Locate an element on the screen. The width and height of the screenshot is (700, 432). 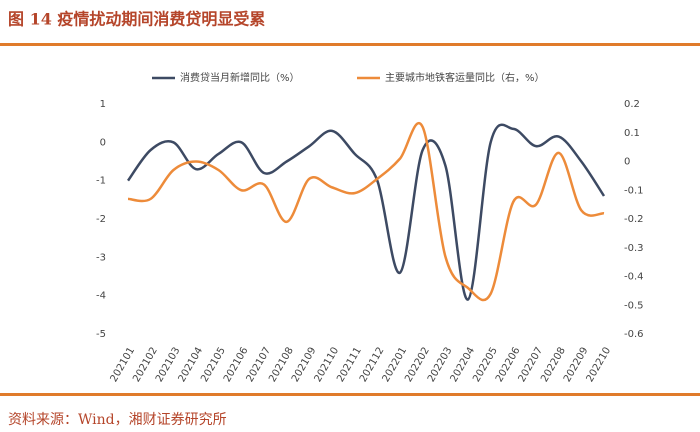
y-tick-label: -1 is located at coordinates (101, 181).